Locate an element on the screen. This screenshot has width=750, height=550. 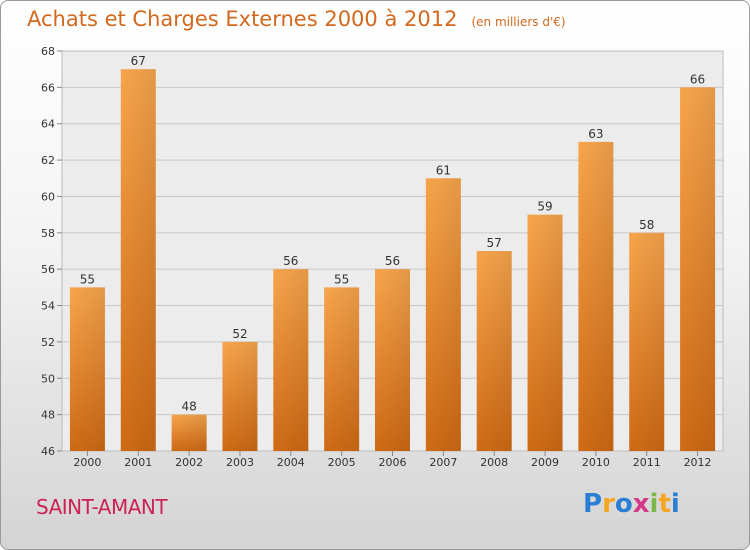
x-tick-label: 2001 is located at coordinates (138, 462).